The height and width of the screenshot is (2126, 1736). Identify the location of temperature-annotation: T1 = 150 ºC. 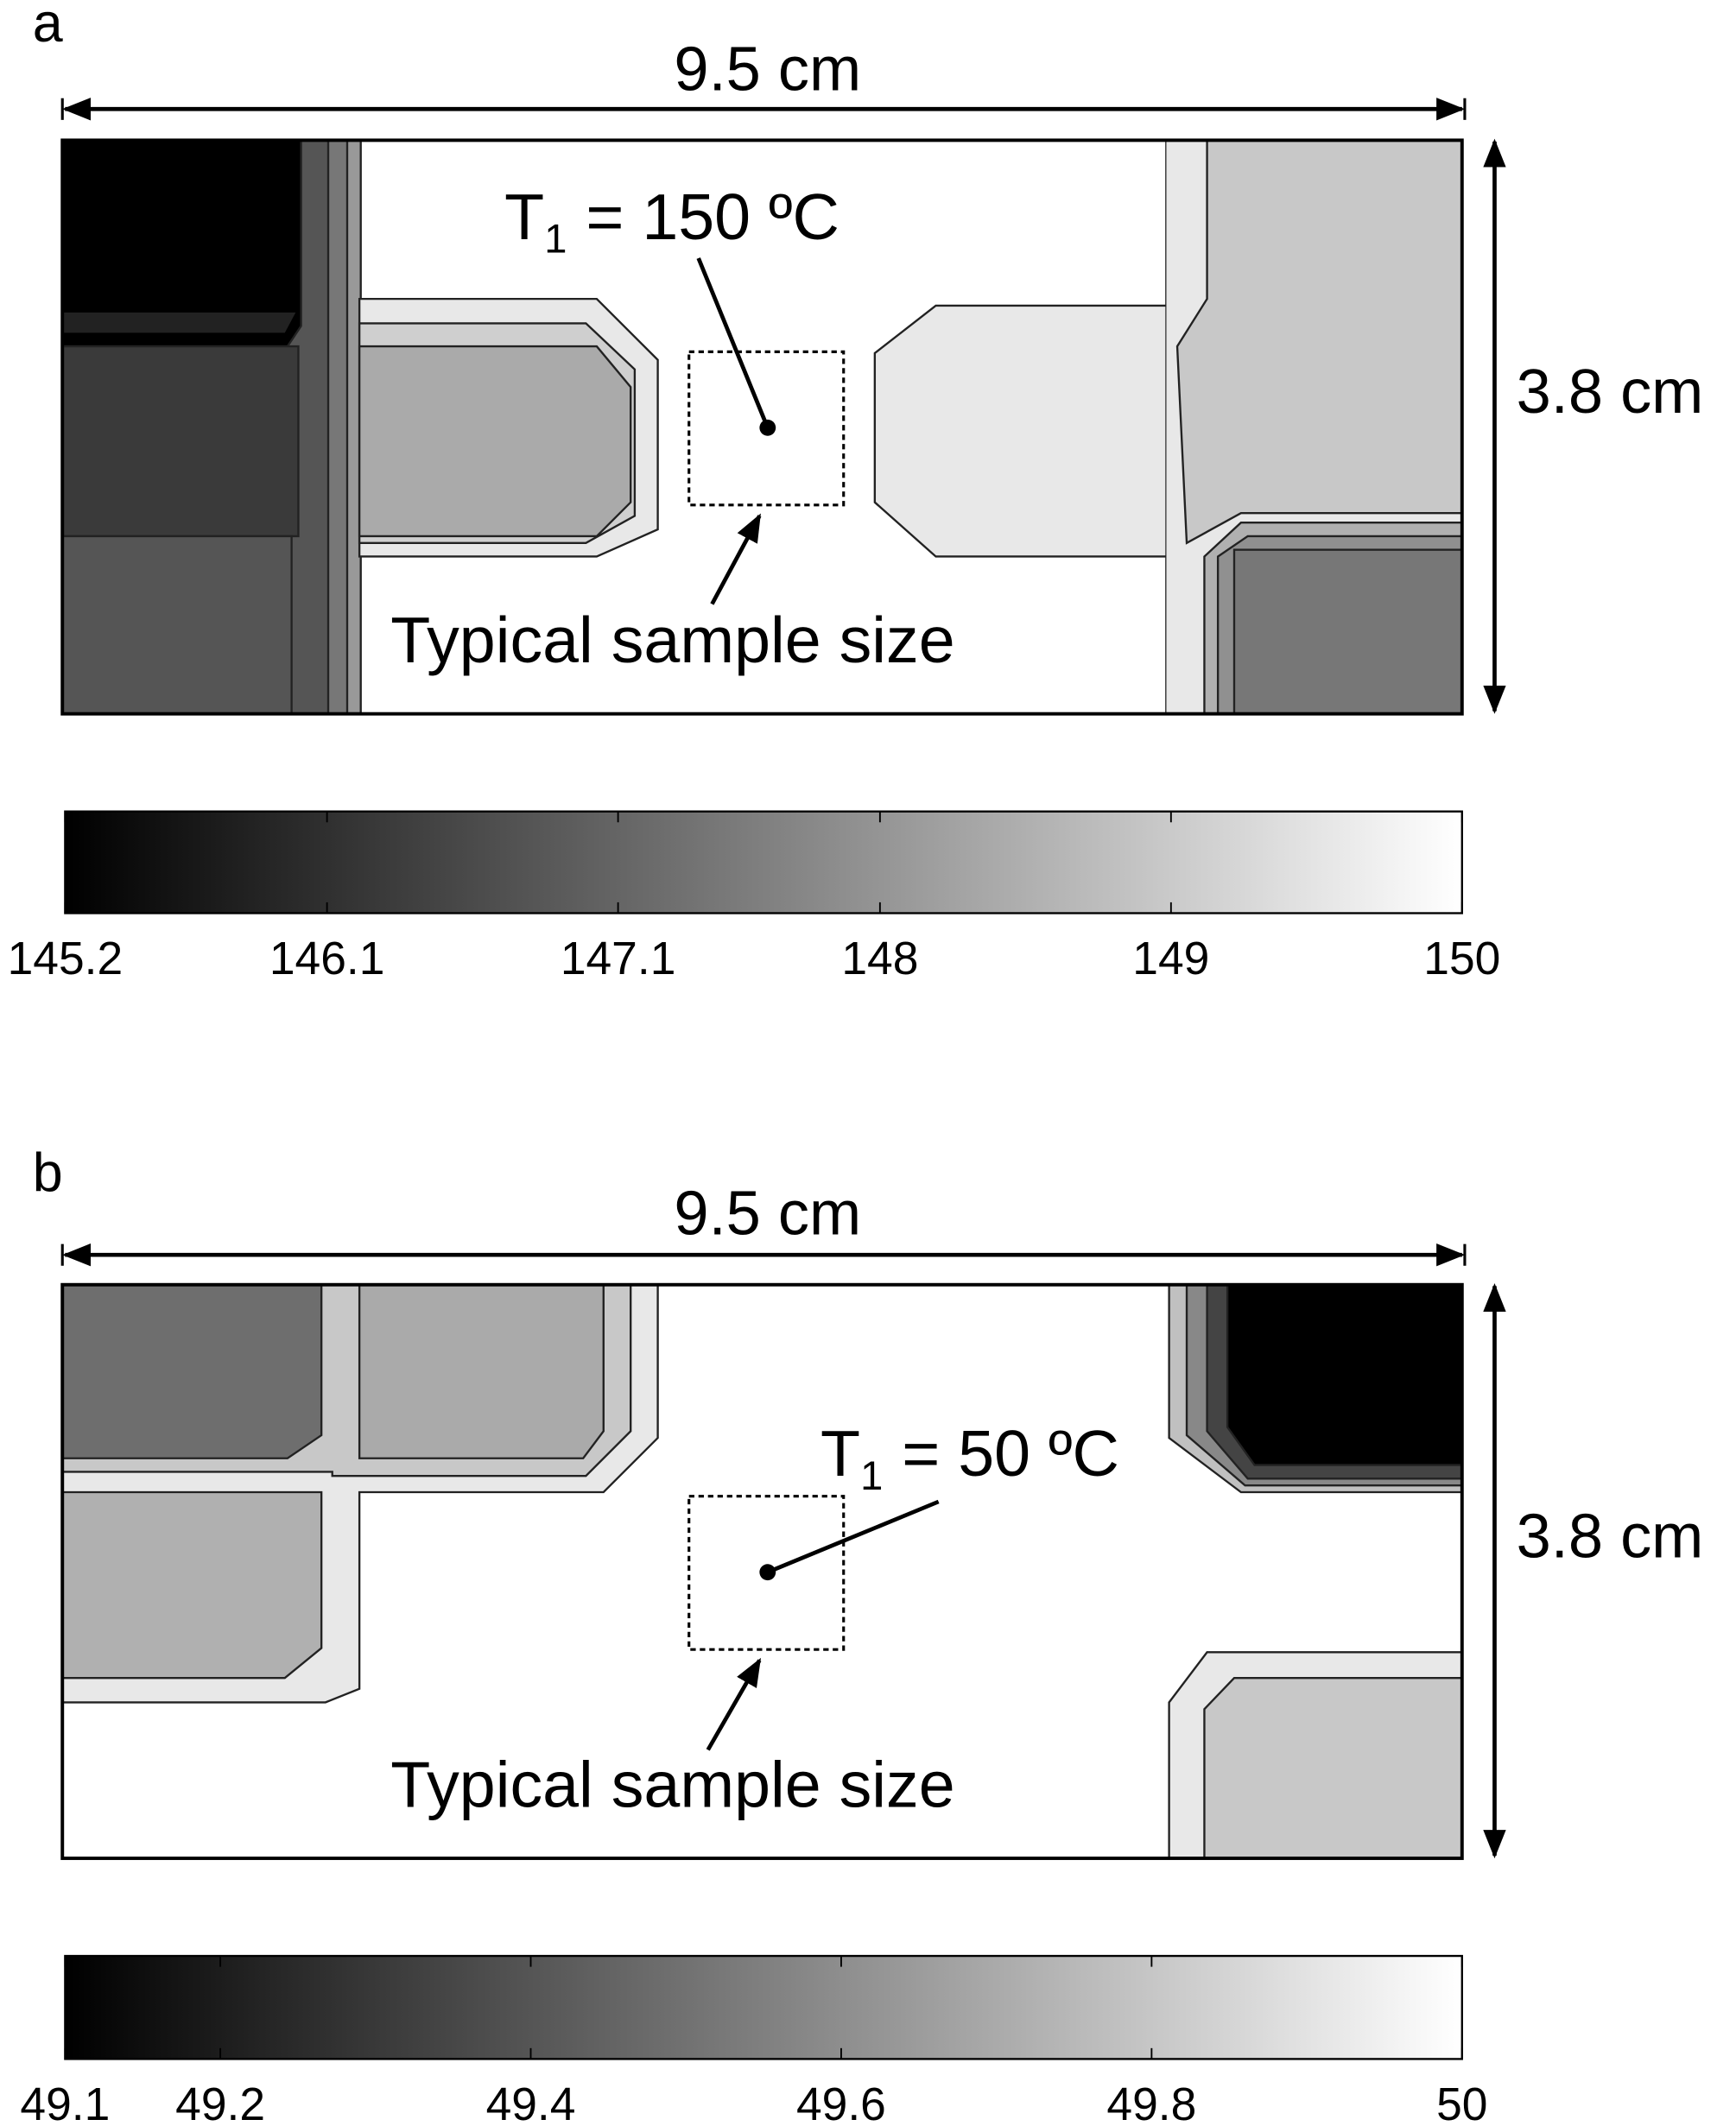
(671, 221).